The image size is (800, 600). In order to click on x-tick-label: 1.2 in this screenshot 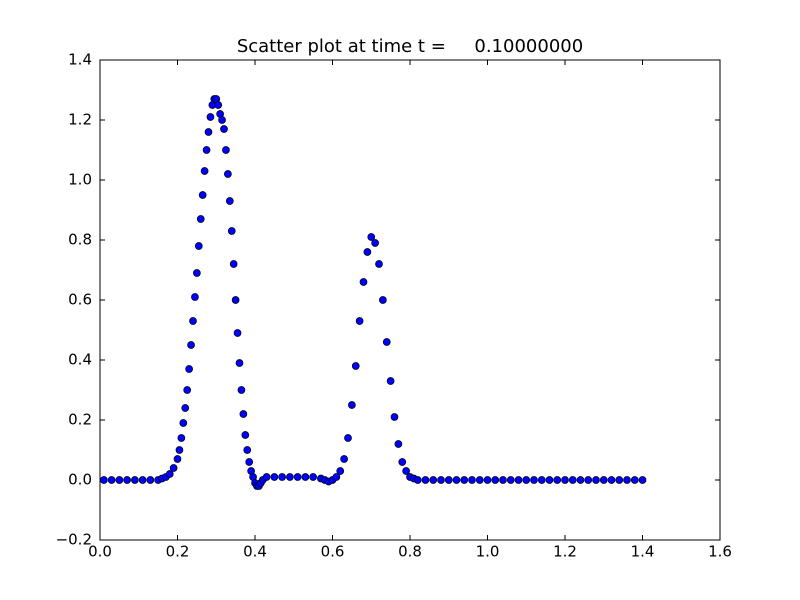, I will do `click(565, 552)`.